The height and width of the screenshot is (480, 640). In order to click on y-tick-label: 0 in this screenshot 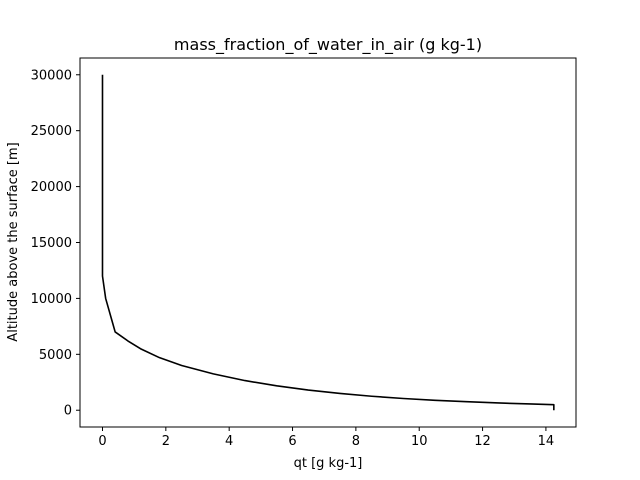, I will do `click(68, 411)`.